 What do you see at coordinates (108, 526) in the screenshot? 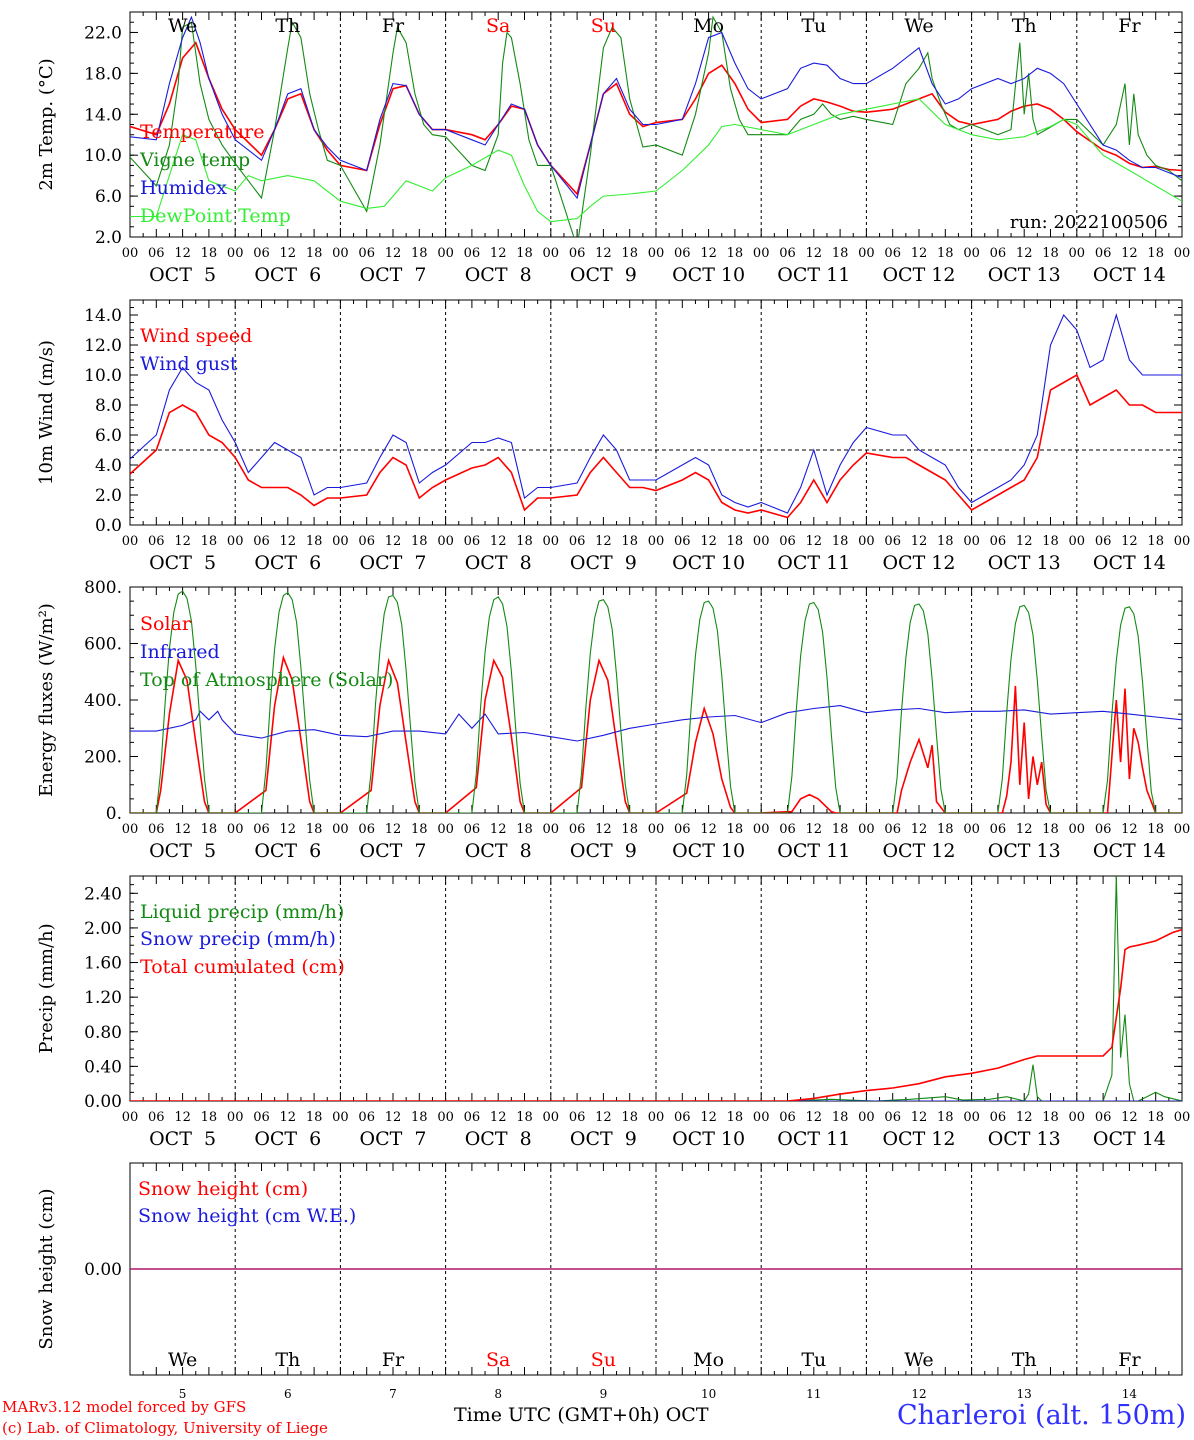
I see `y-tick-label: 0.0` at bounding box center [108, 526].